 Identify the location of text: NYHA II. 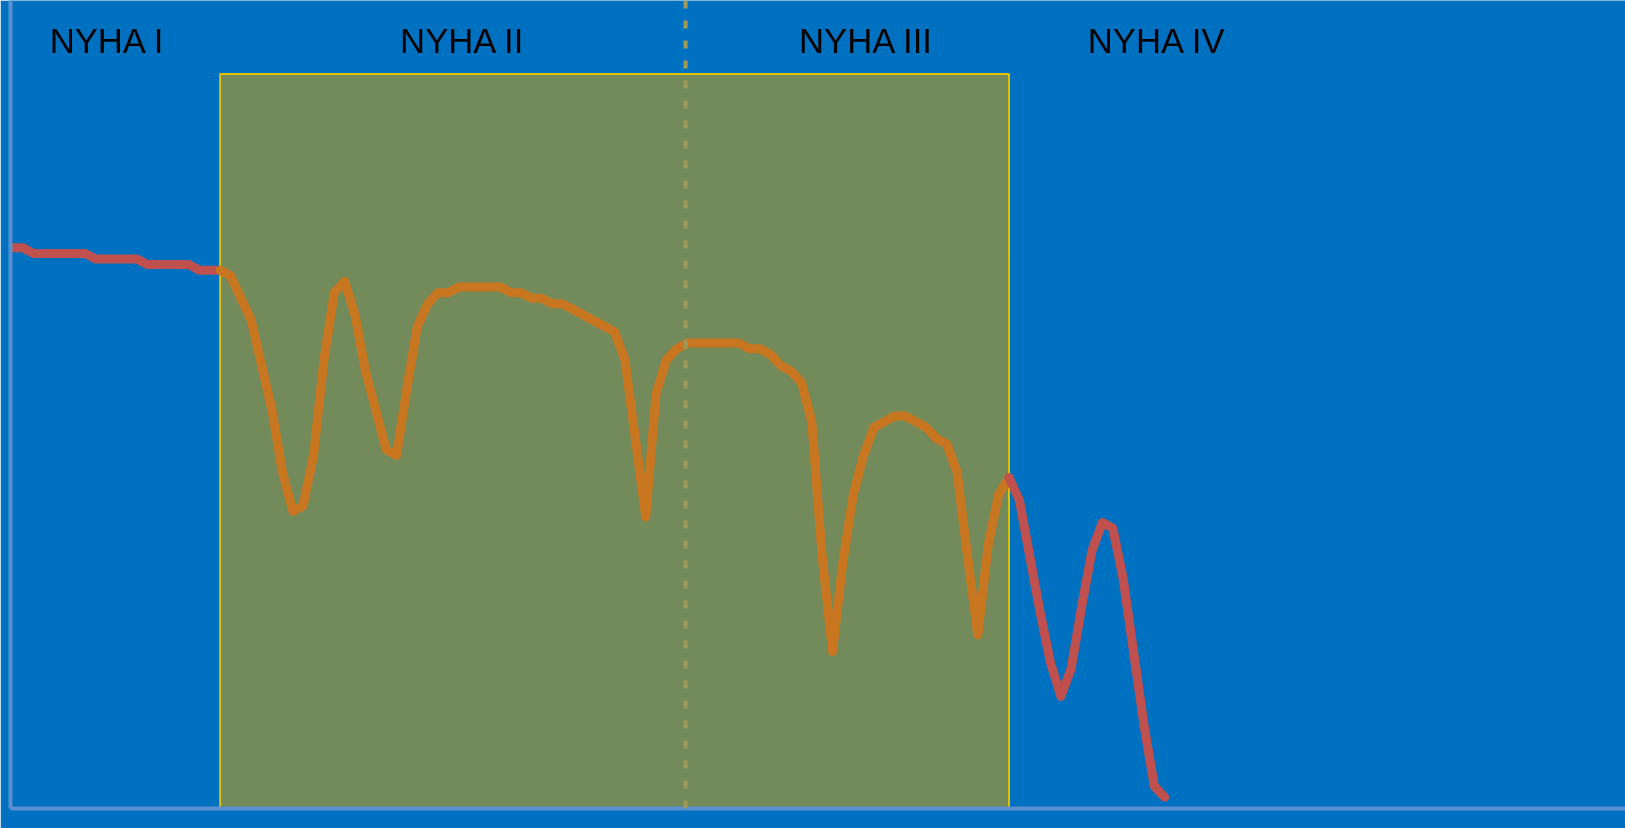
(462, 40).